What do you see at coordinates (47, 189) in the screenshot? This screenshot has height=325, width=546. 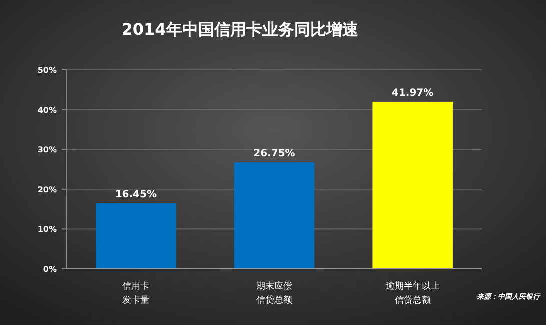 I see `y-tick-label: 20%` at bounding box center [47, 189].